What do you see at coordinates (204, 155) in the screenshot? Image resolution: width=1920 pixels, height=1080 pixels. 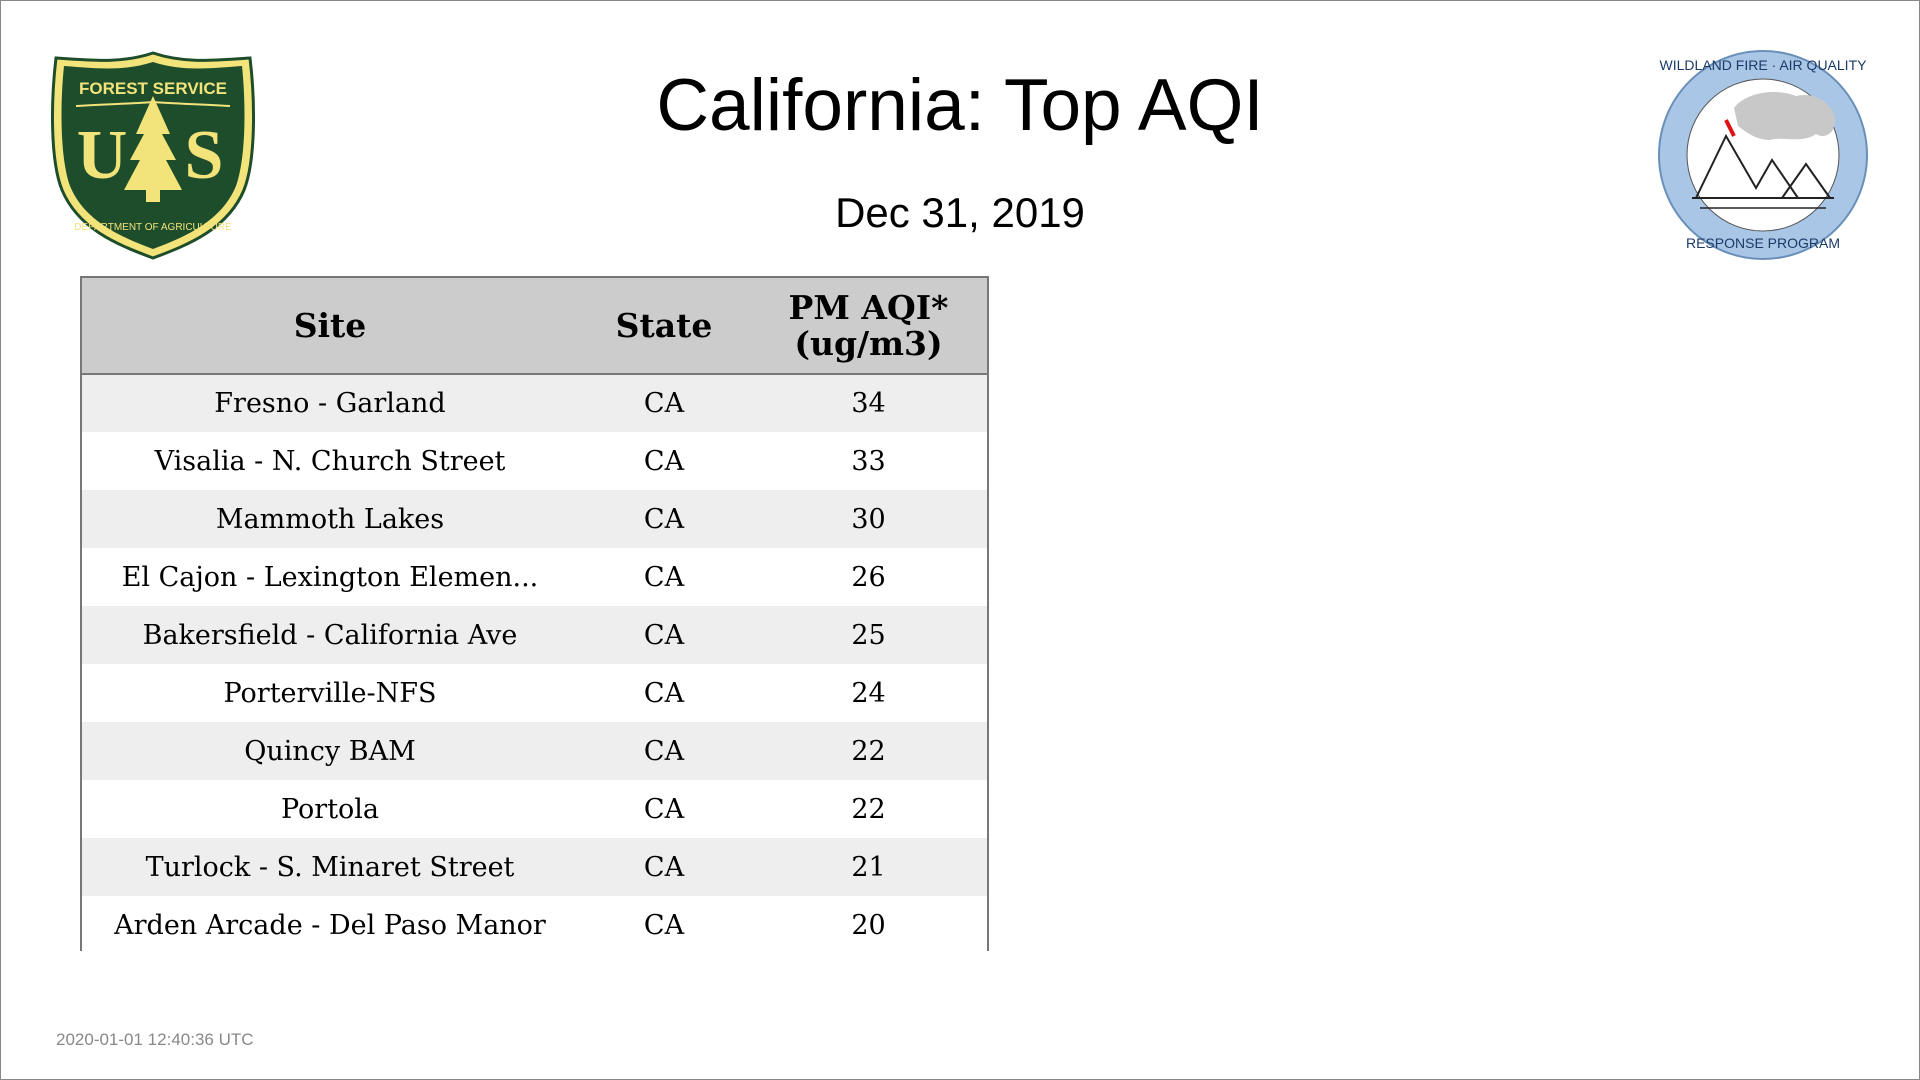 I see `svg-text: S` at bounding box center [204, 155].